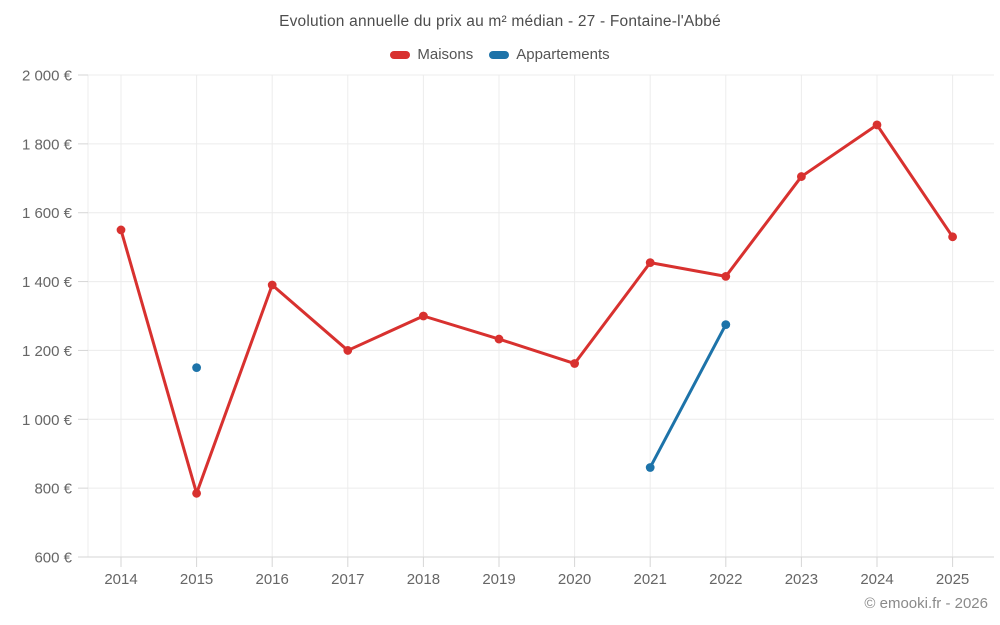 This screenshot has height=625, width=1000. I want to click on x-tick-label: 2020, so click(574, 579).